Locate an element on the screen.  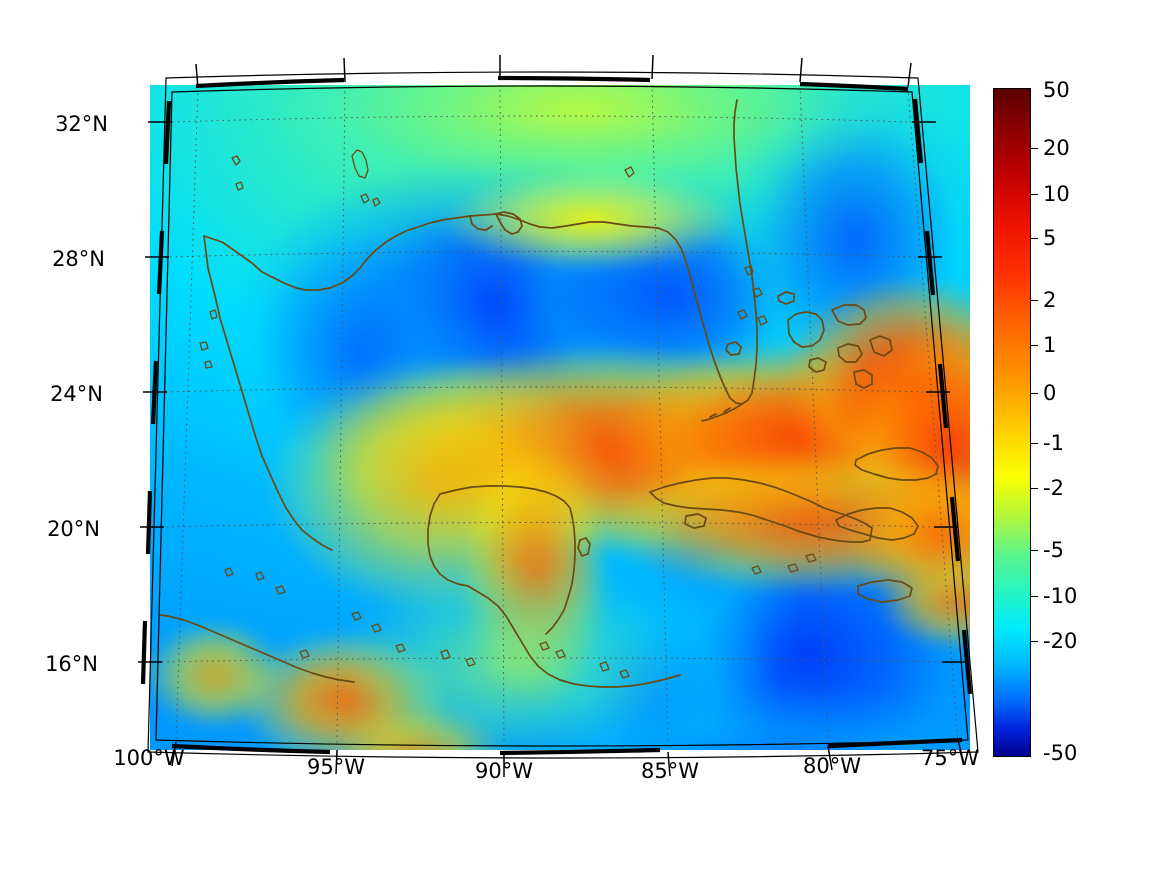
colorbar-tick-label: -10 is located at coordinates (1060, 596).